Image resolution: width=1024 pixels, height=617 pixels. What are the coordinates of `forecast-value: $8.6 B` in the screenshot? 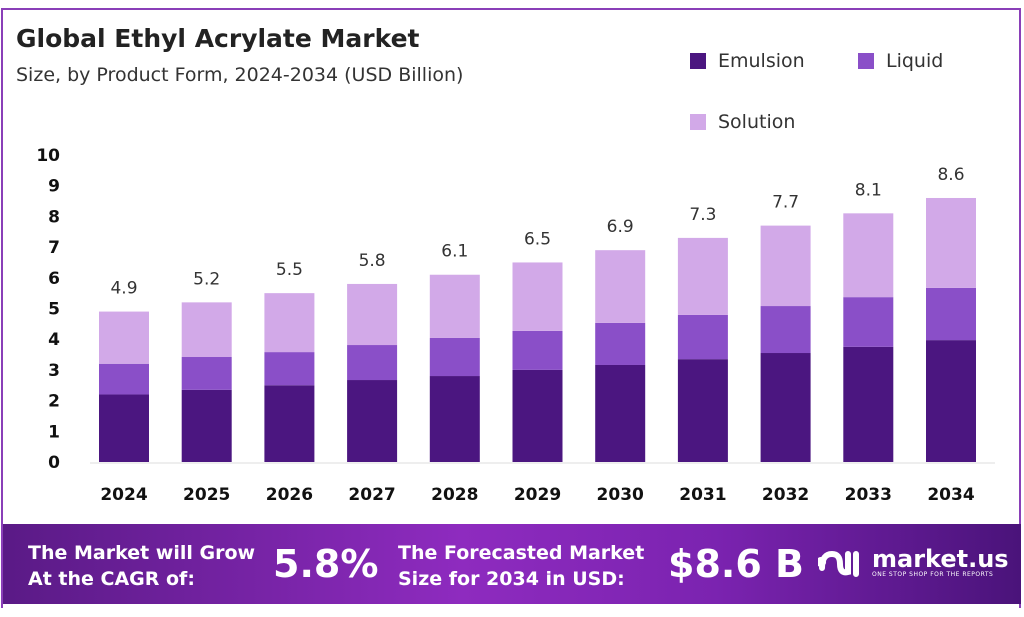 It's located at (736, 564).